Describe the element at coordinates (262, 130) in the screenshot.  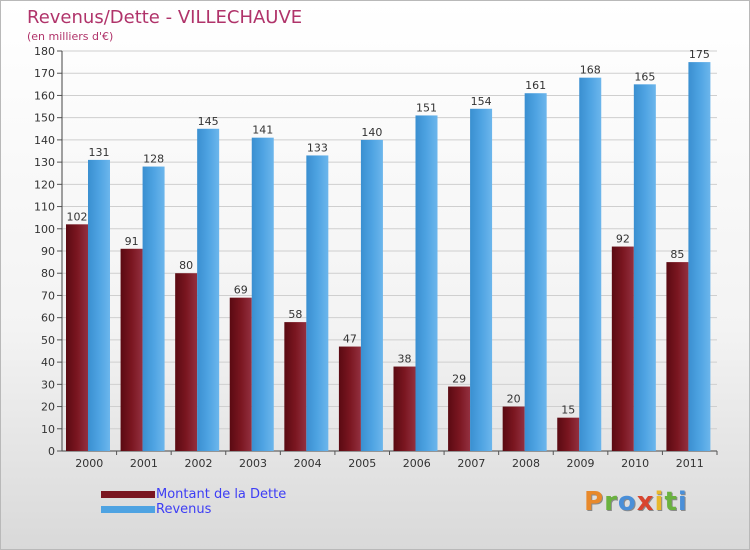
I see `data-label: 141` at that location.